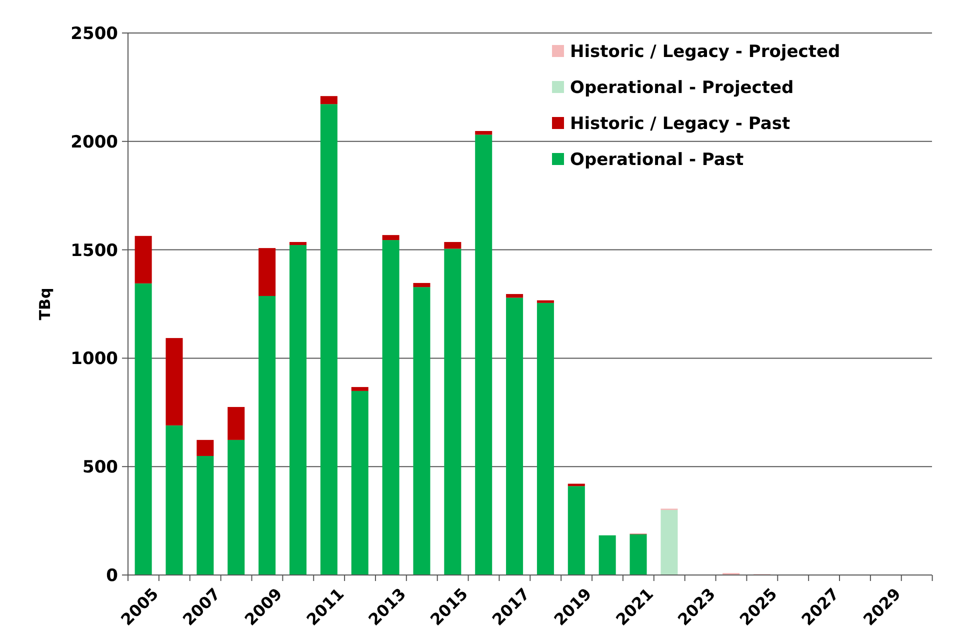 The image size is (960, 640). Describe the element at coordinates (680, 124) in the screenshot. I see `legend-label: Historic / Legacy - Past` at that location.